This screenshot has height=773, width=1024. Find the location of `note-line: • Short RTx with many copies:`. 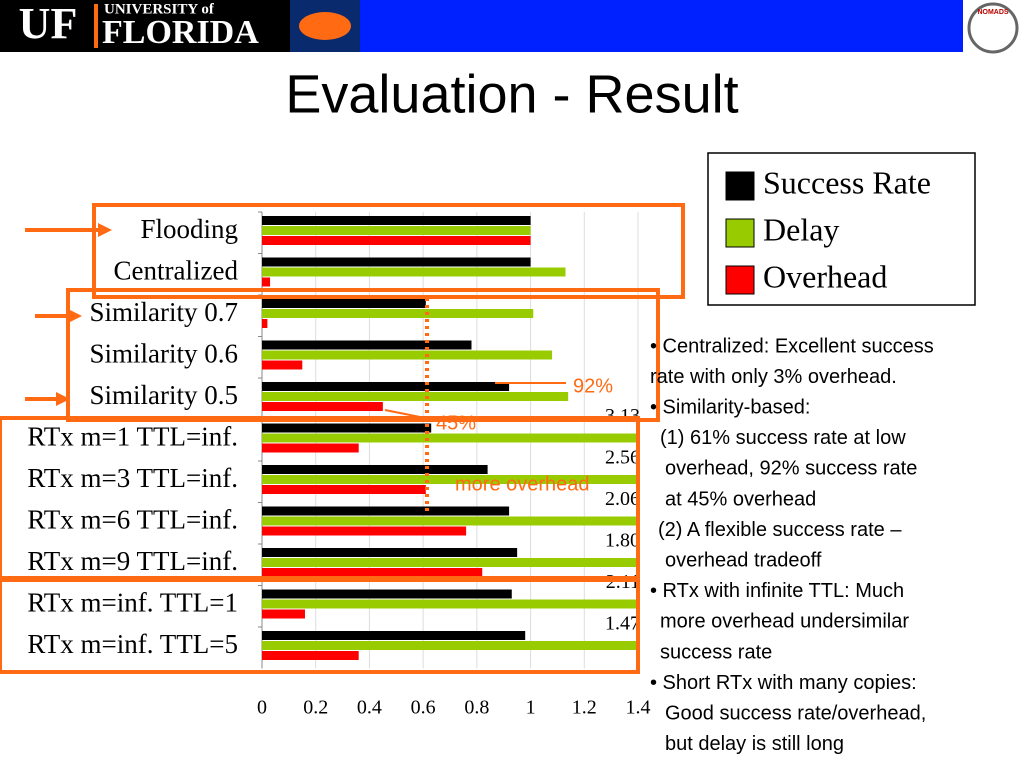

note-line: • Short RTx with many copies: is located at coordinates (783, 683).